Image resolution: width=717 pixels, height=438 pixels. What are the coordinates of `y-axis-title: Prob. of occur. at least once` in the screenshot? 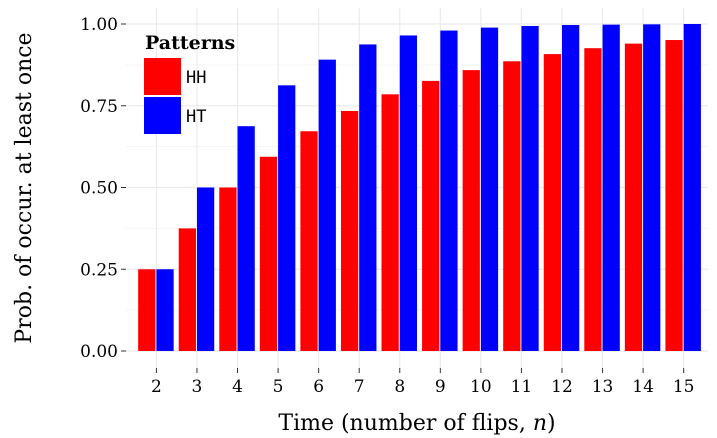 It's located at (24, 187).